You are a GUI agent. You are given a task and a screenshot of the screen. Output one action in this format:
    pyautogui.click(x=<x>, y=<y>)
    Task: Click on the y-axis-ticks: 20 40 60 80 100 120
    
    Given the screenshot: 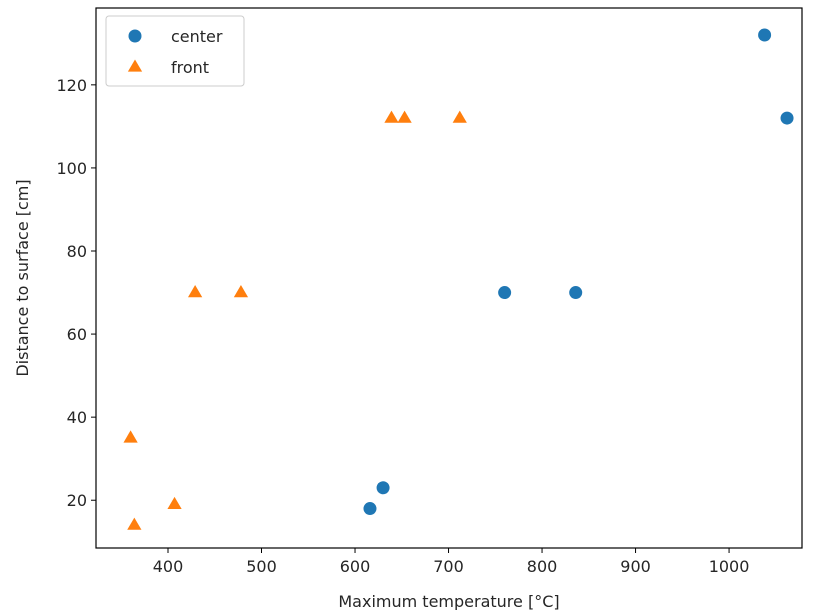 What is the action you would take?
    pyautogui.click(x=76, y=293)
    